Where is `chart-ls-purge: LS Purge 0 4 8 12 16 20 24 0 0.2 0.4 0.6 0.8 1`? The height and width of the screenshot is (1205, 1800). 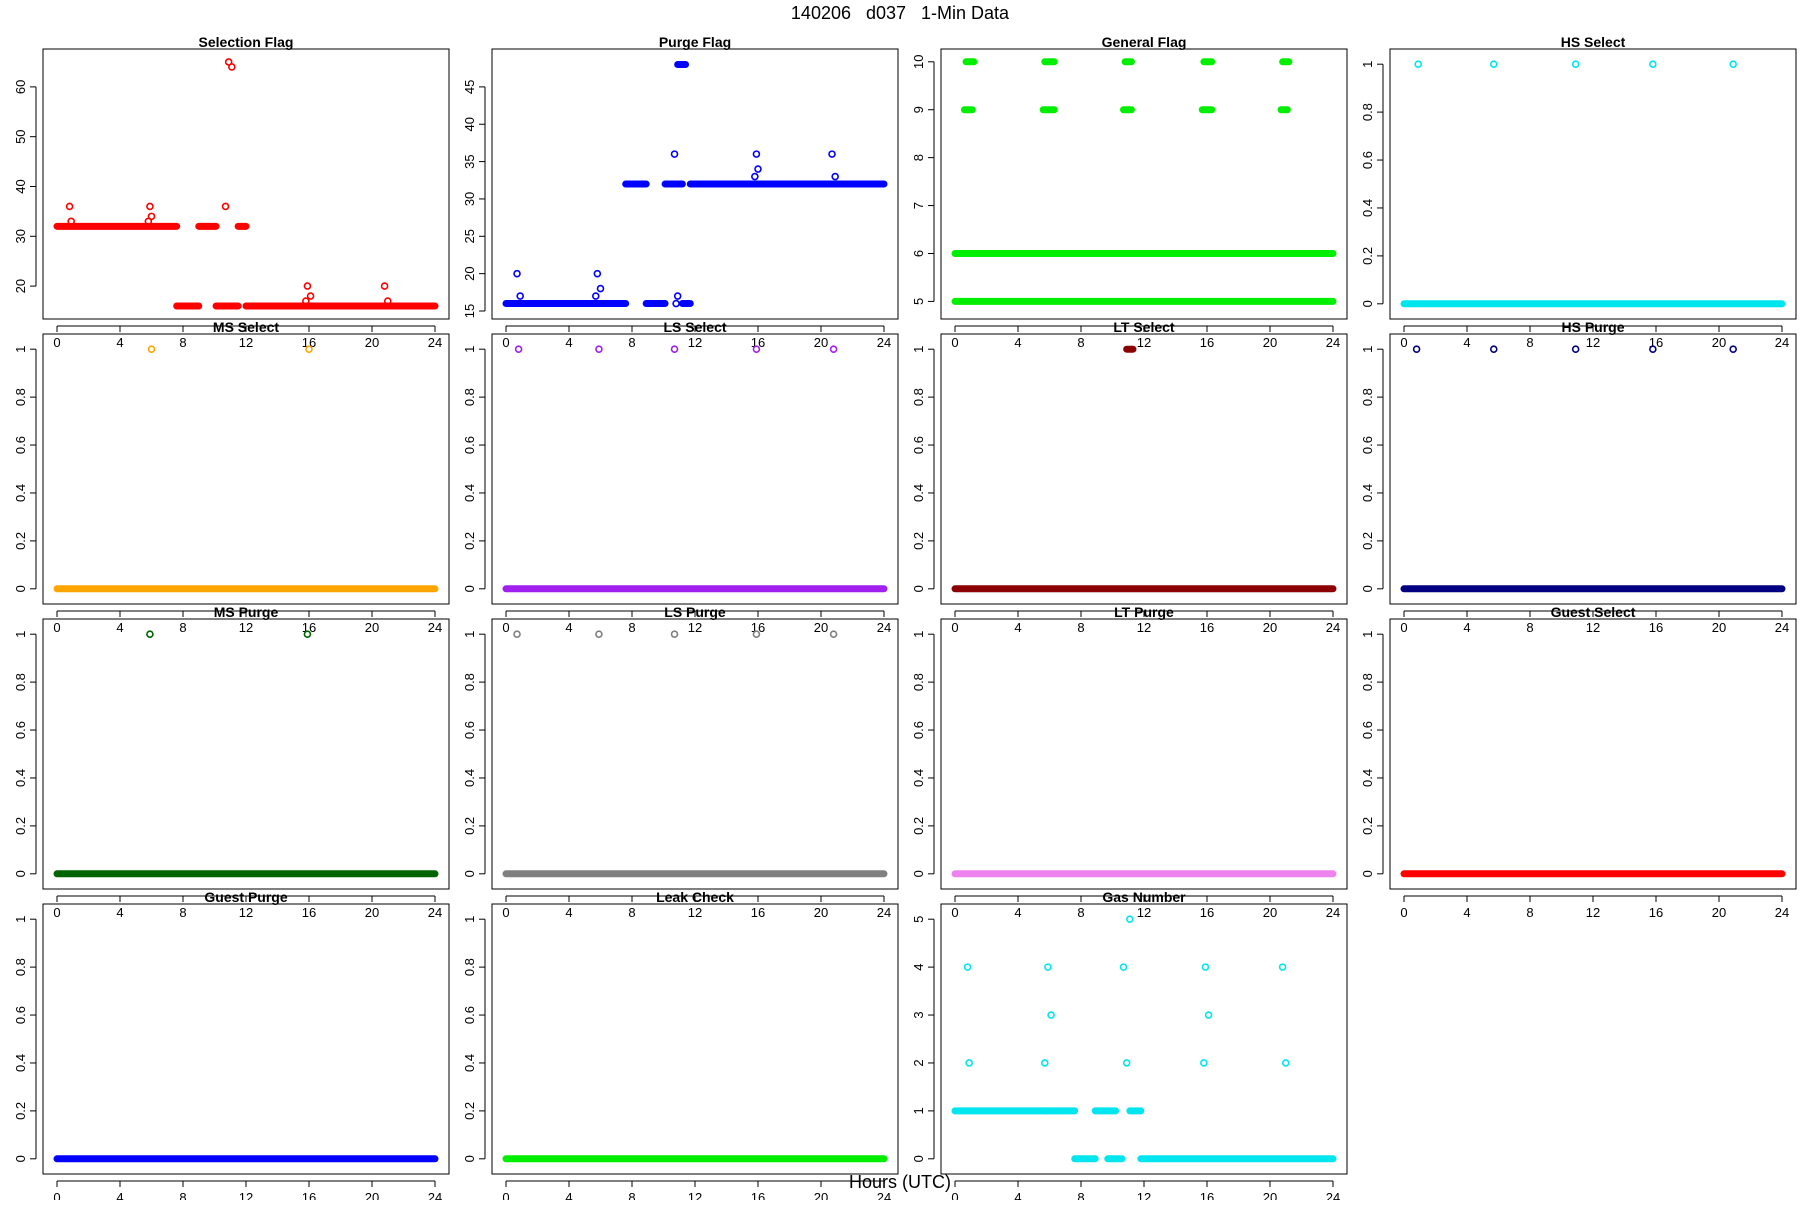
chart-ls-purge: LS Purge 0 4 8 12 16 20 24 0 0.2 0.4 0.6 0.8 1 is located at coordinates (680, 762).